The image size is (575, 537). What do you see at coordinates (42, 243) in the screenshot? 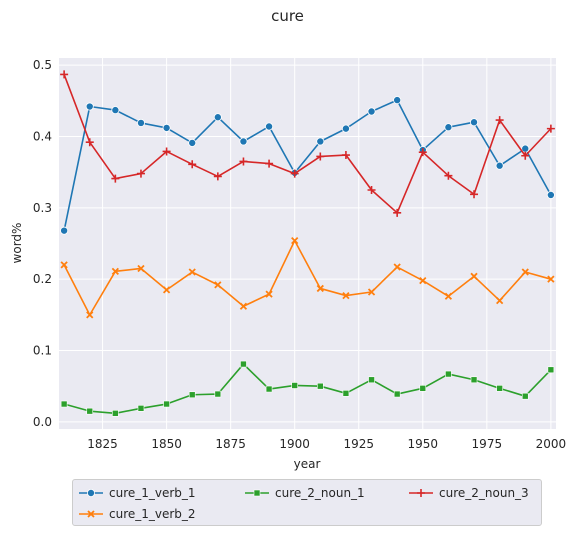
I see `y-tick-labels: 0.0 0.1 0.2 0.3 0.4 0.5` at bounding box center [42, 243].